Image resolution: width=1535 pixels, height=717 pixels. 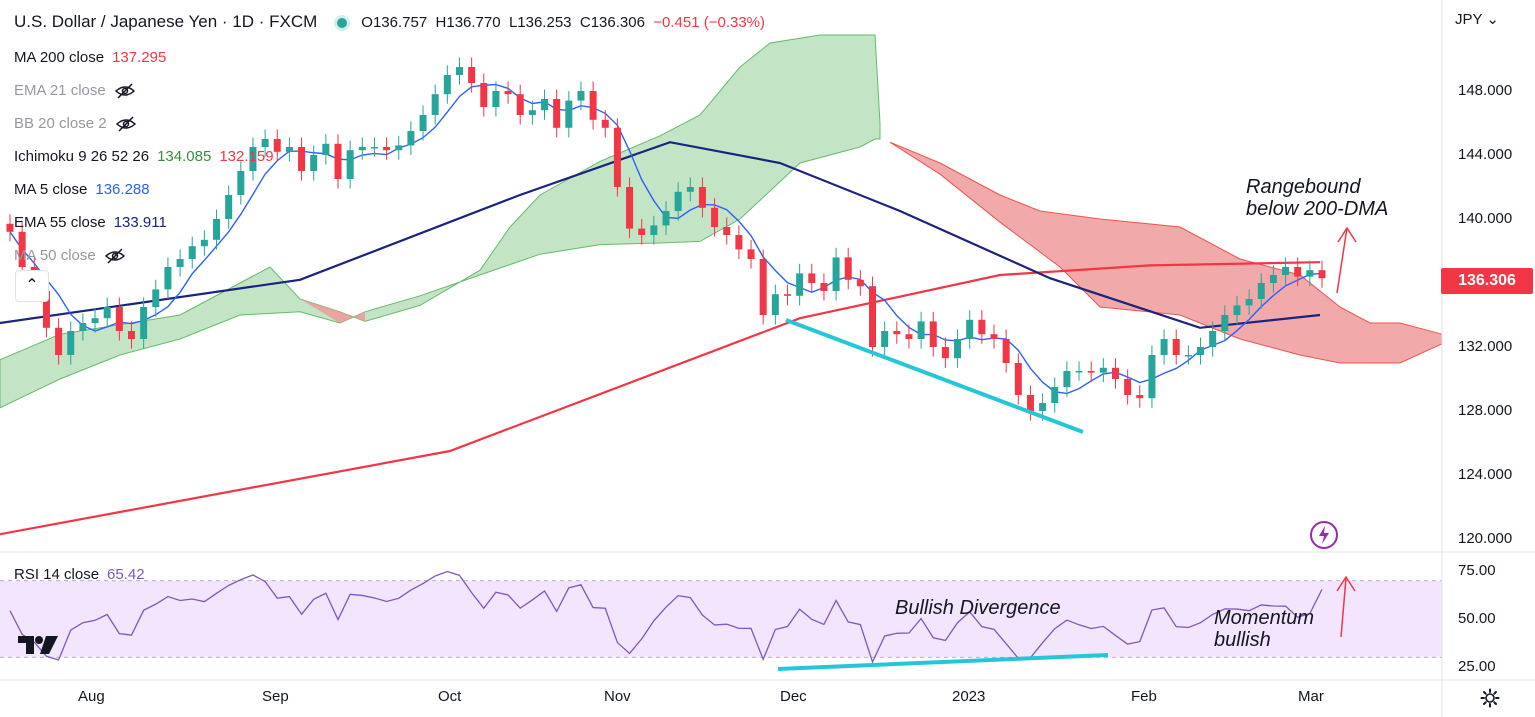 I want to click on legend-row: MA 200 close 137.295, so click(x=90, y=58).